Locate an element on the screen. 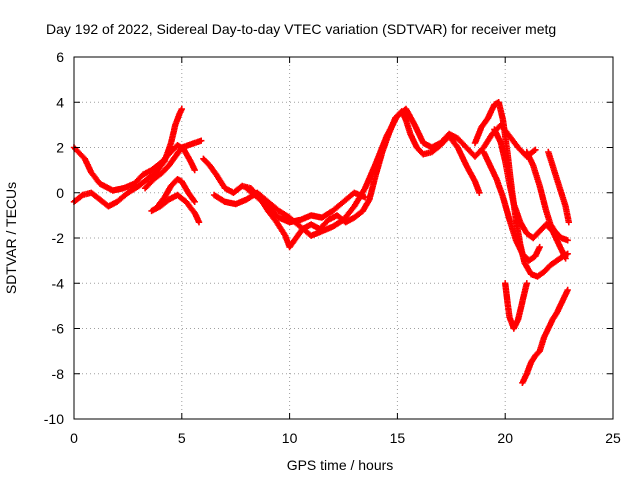 This screenshot has height=480, width=640. series-track-m is located at coordinates (558, 187).